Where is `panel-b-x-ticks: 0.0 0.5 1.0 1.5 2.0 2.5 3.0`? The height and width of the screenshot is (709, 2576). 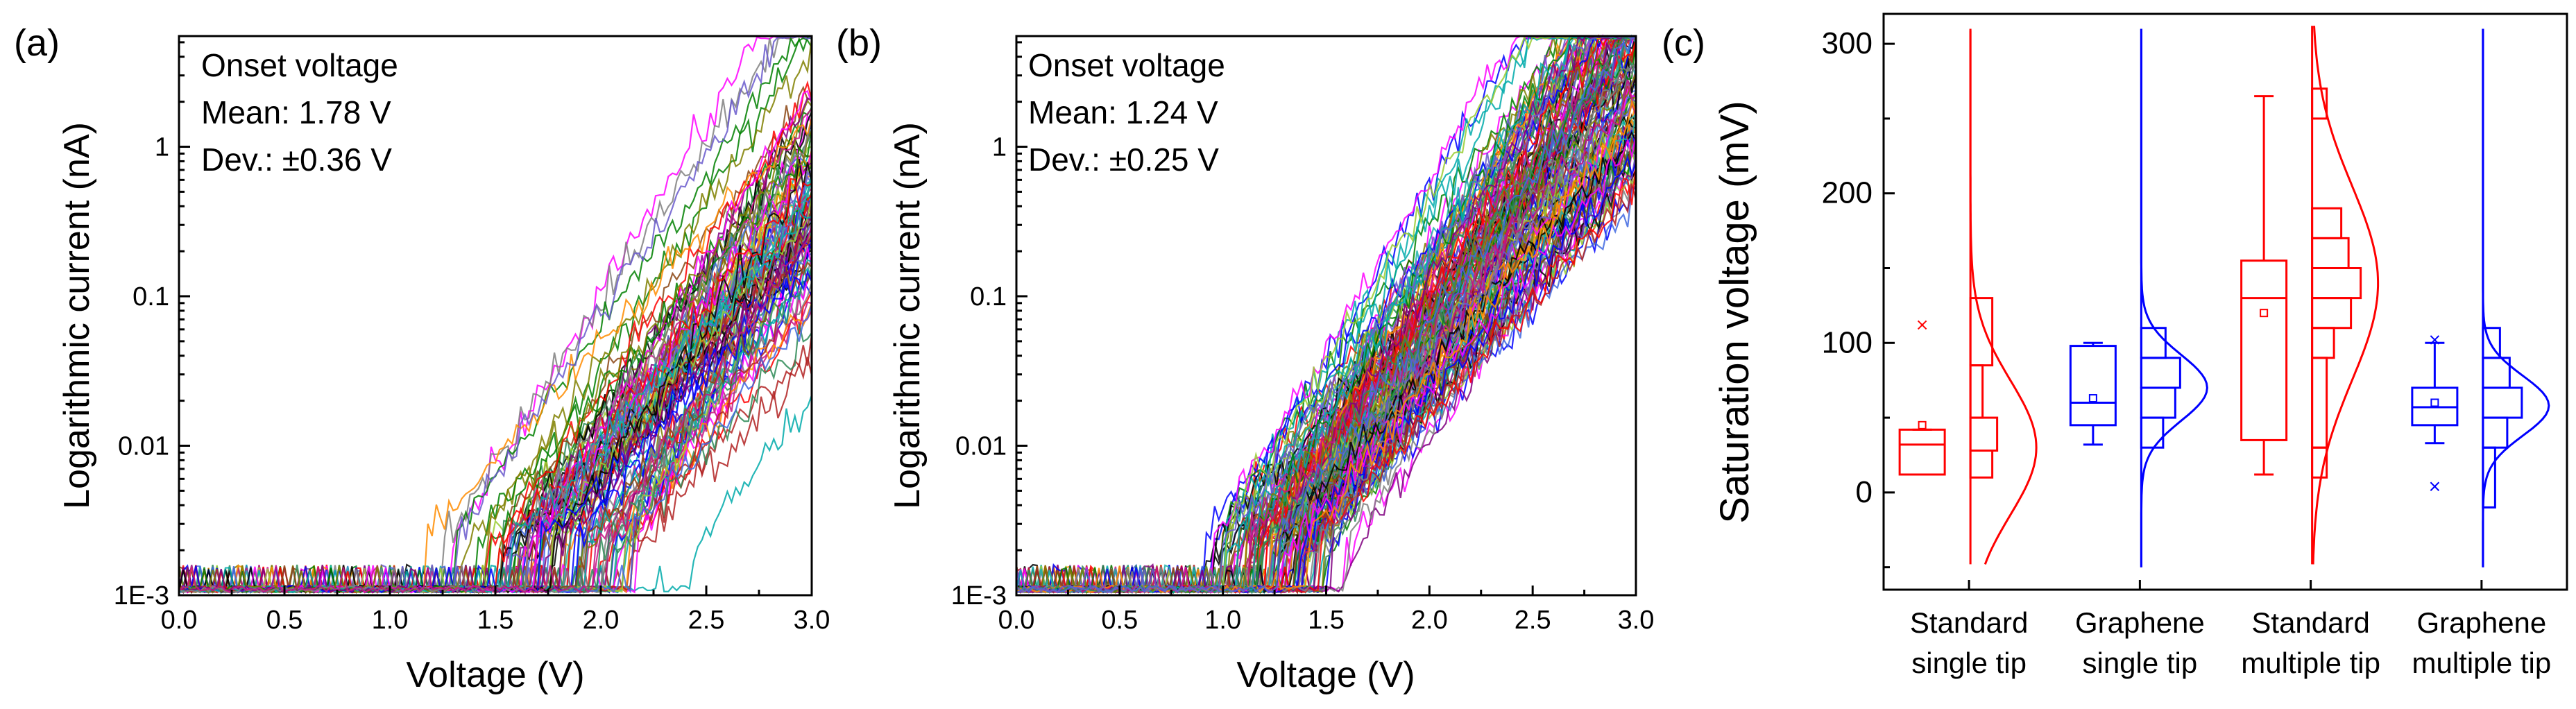 panel-b-x-ticks: 0.0 0.5 1.0 1.5 2.0 2.5 3.0 is located at coordinates (1326, 610).